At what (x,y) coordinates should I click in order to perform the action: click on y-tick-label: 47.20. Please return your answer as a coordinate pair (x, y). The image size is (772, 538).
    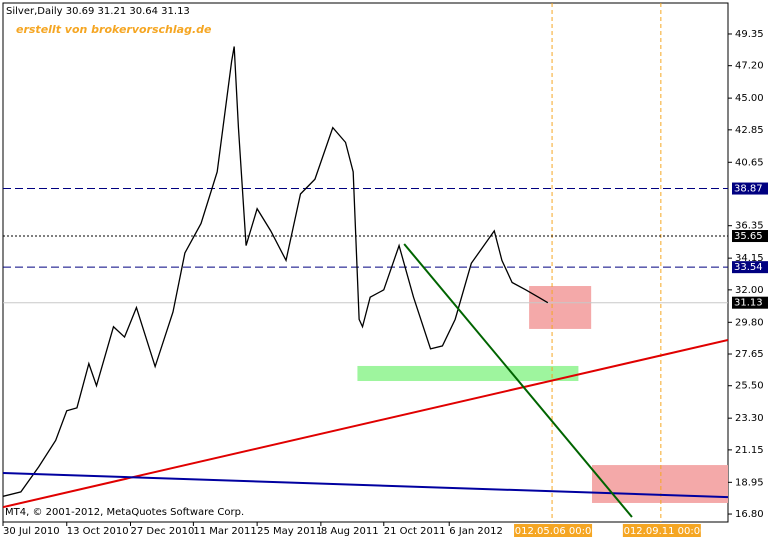
    Looking at the image, I should click on (749, 66).